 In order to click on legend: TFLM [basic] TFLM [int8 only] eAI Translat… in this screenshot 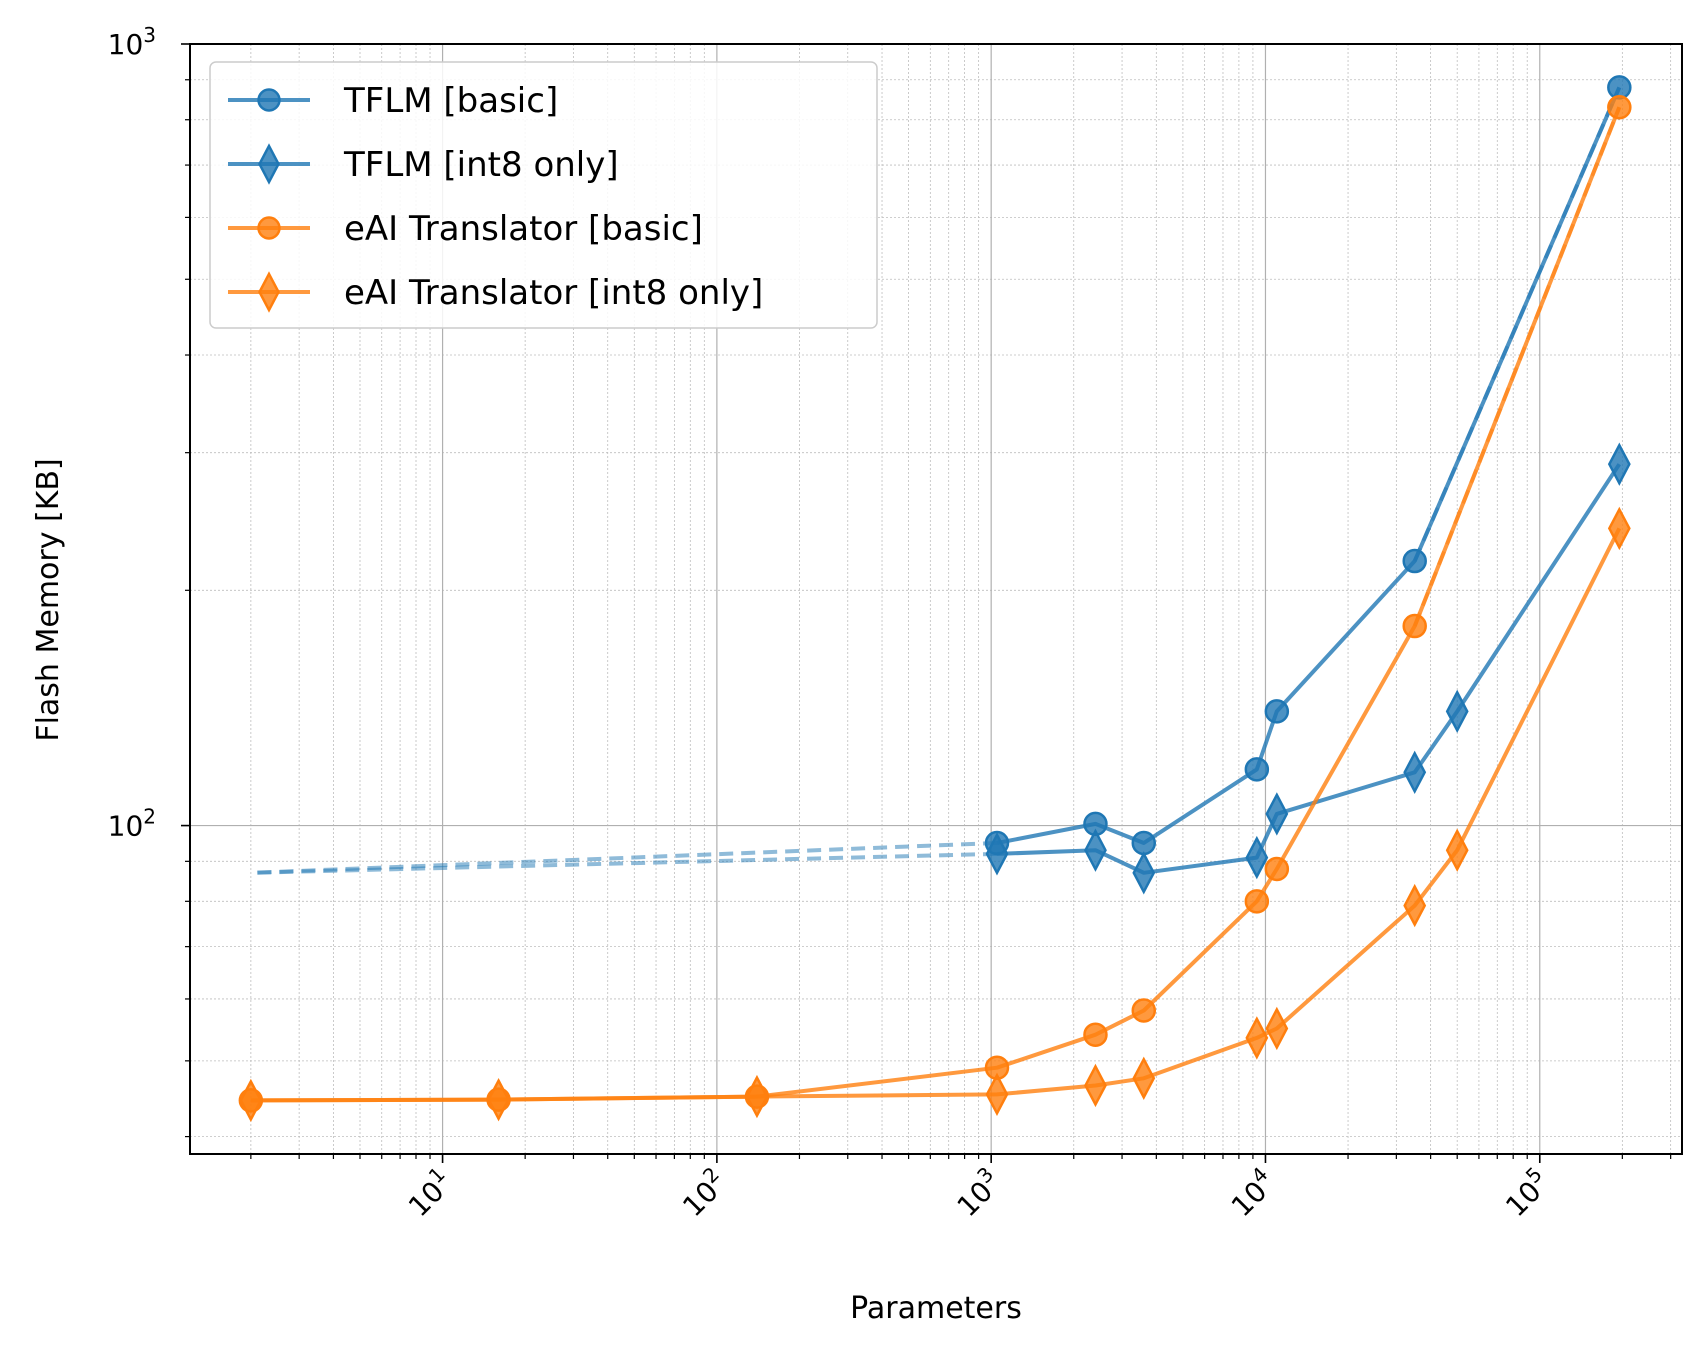, I will do `click(543, 195)`.